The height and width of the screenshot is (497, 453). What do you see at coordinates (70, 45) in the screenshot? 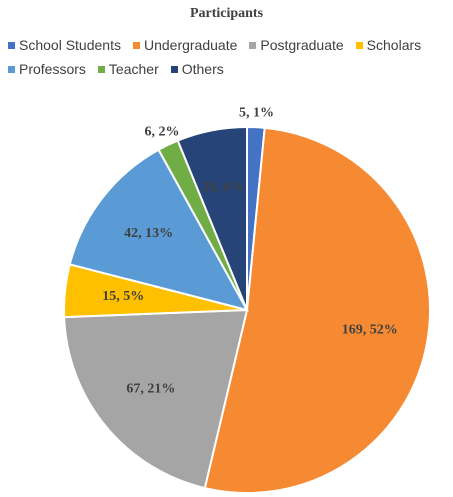
I see `legend-label: School Students` at bounding box center [70, 45].